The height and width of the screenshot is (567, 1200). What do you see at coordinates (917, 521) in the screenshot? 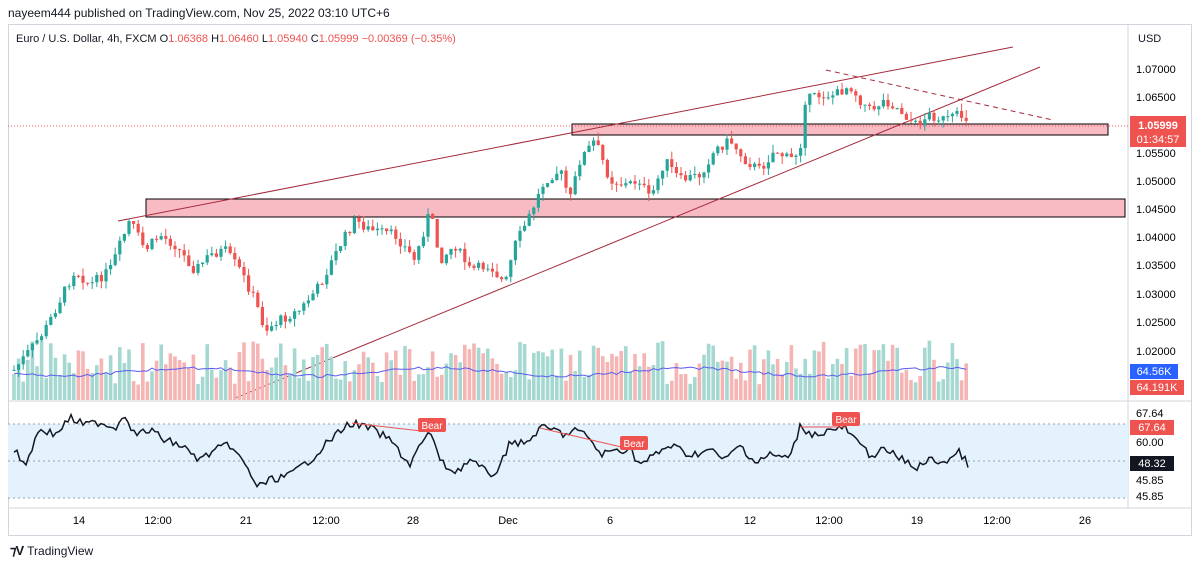
I see `time-label: 19` at bounding box center [917, 521].